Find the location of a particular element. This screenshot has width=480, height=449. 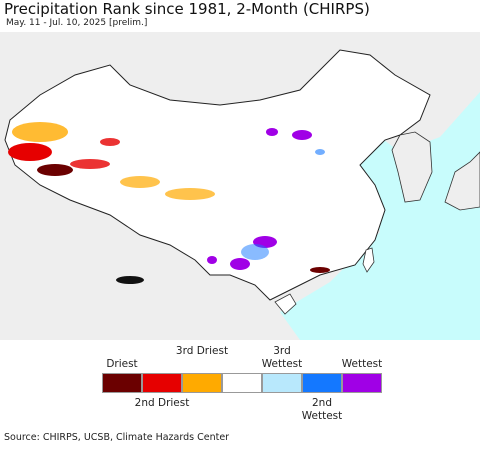

hainan is located at coordinates (285, 304).